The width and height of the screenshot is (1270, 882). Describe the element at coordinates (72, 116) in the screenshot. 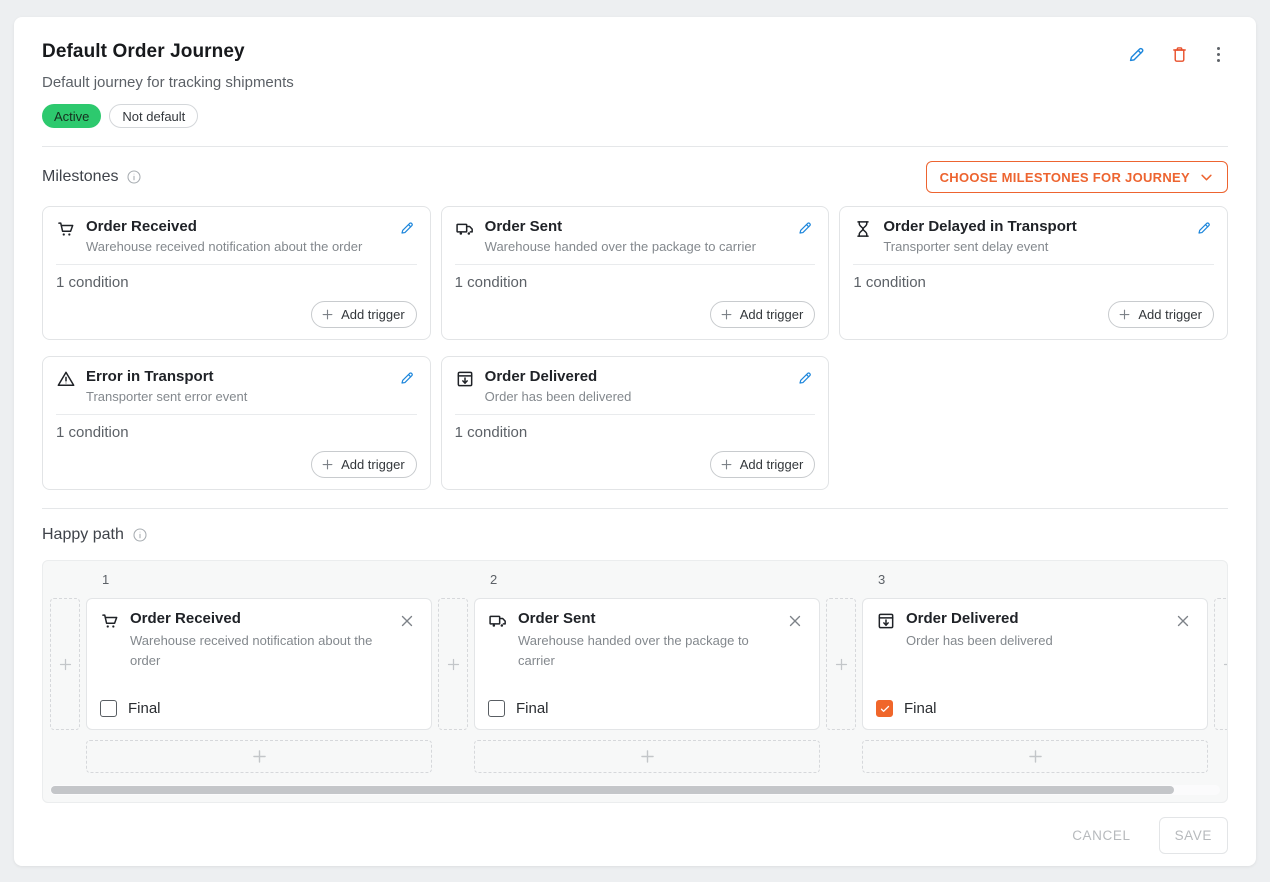

I see `status-badge-active: Active` at that location.